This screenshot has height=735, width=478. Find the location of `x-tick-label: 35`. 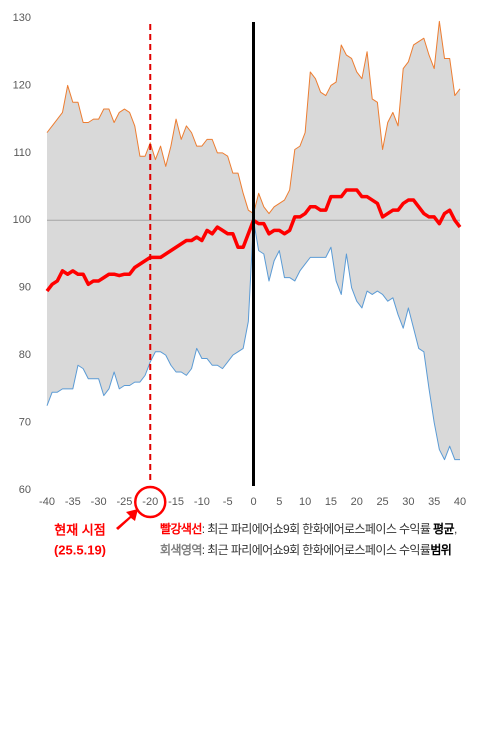

x-tick-label: 35 is located at coordinates (434, 502).